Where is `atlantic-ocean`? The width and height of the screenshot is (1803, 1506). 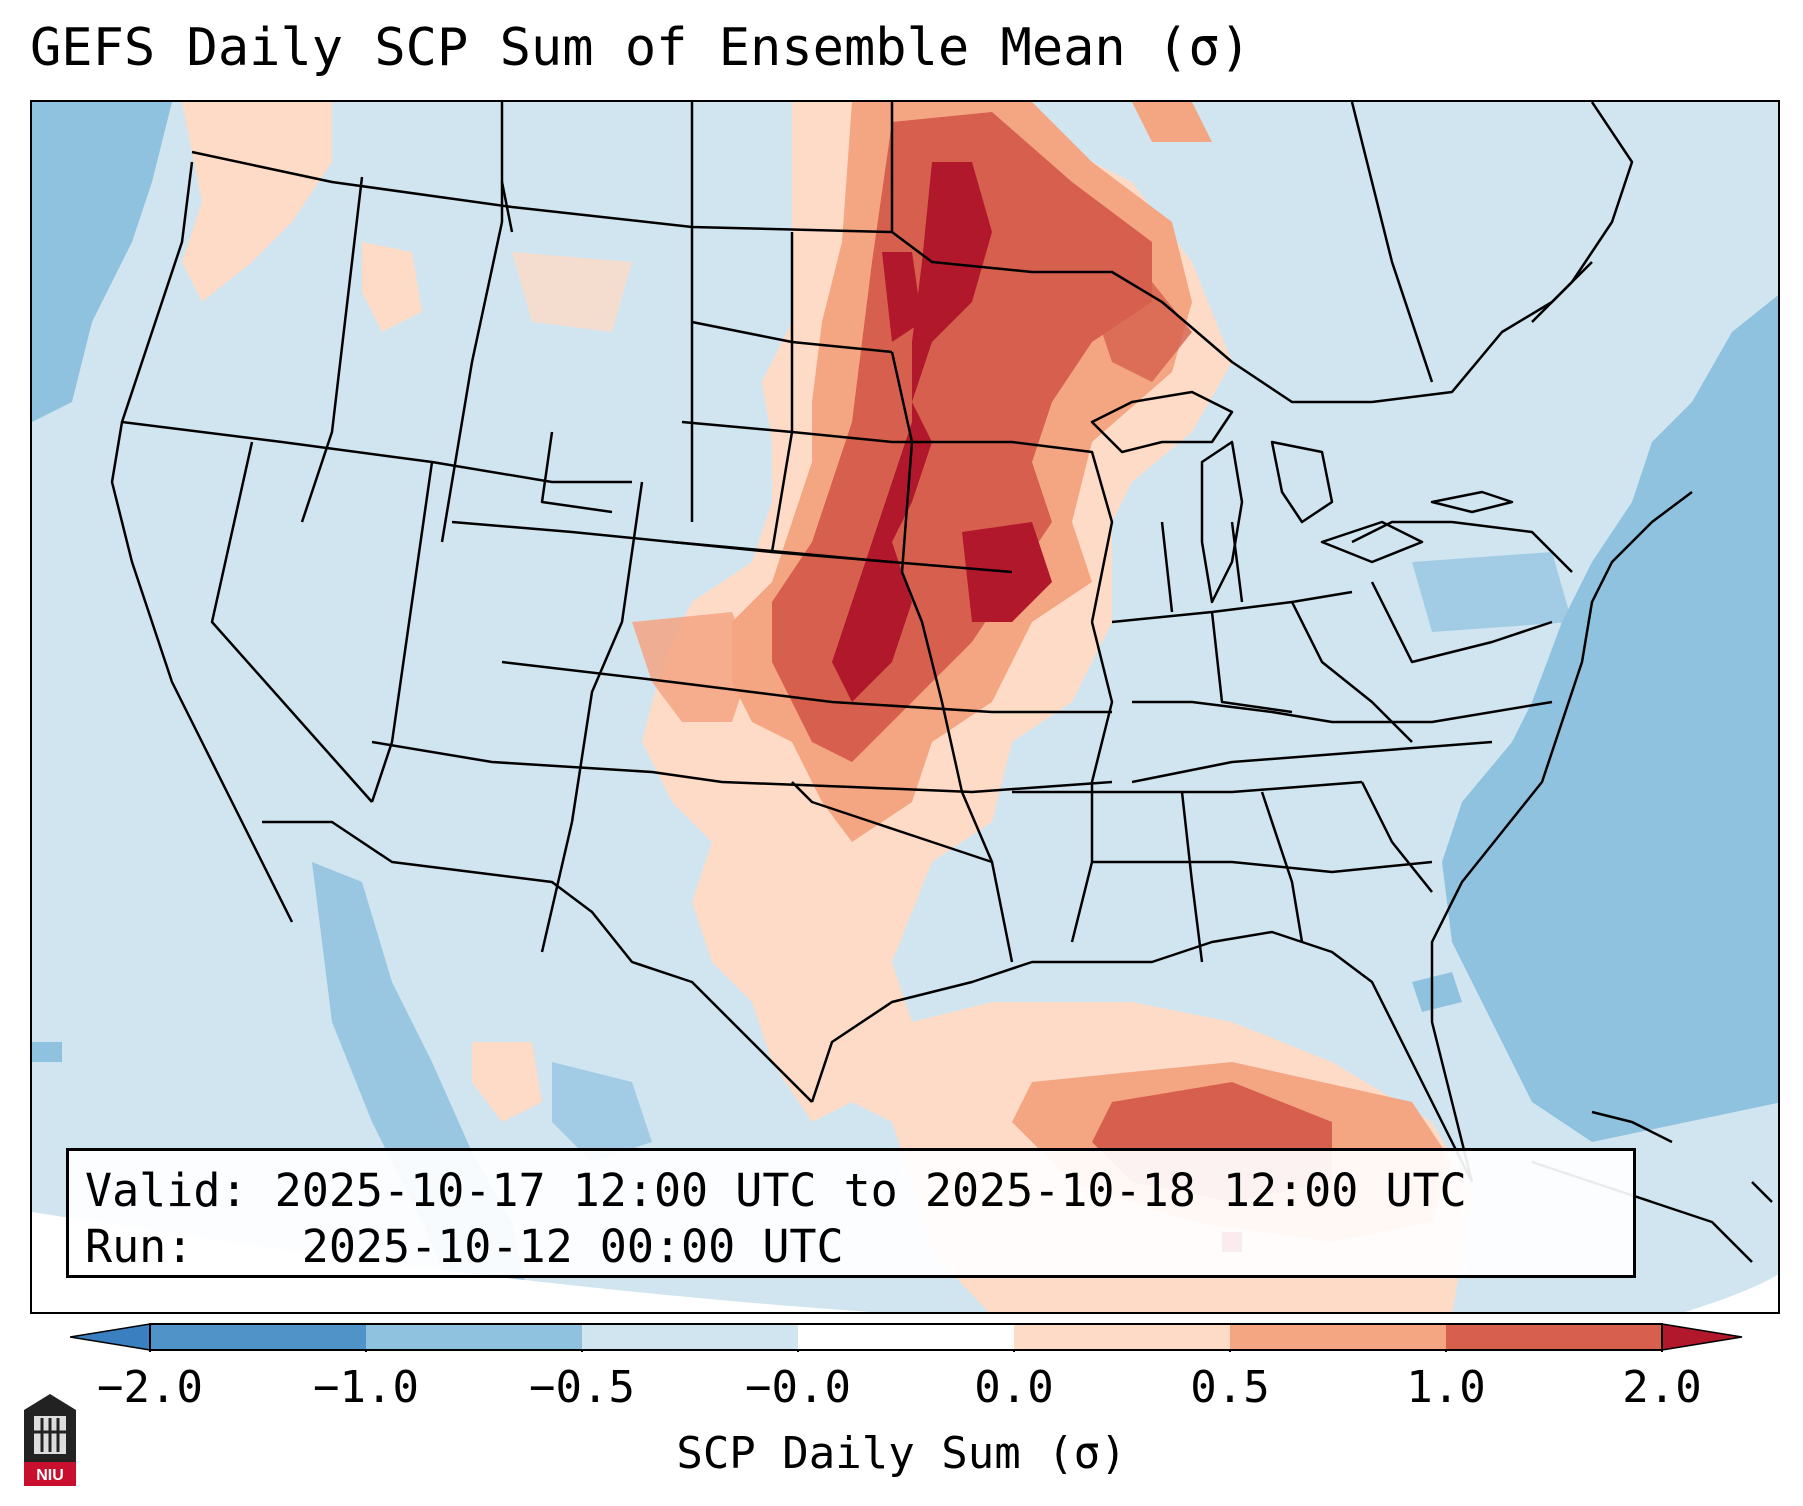 atlantic-ocean is located at coordinates (1610, 718).